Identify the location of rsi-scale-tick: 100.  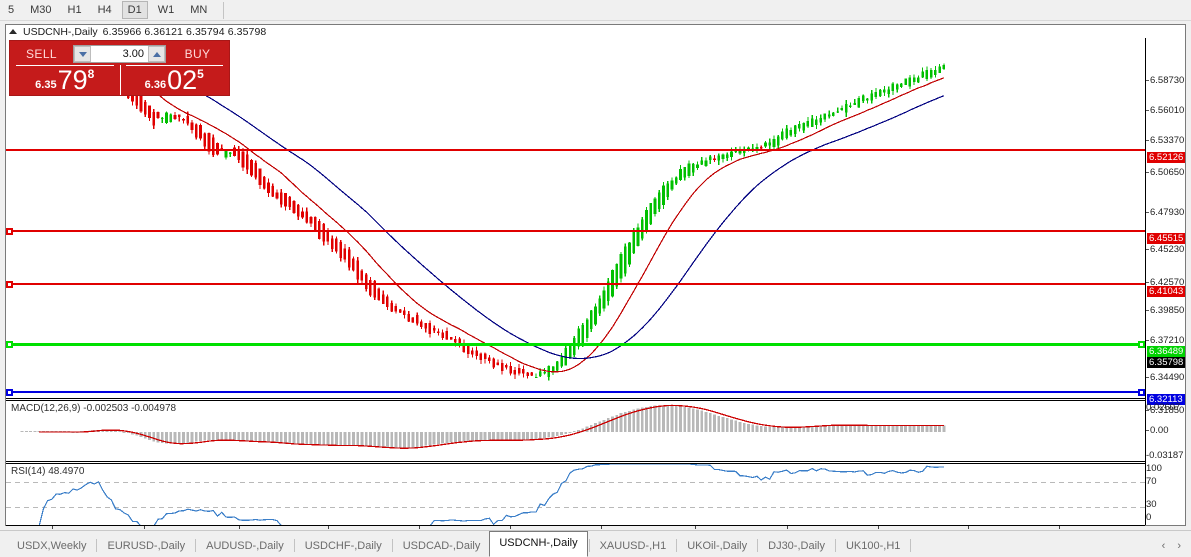
(1154, 468).